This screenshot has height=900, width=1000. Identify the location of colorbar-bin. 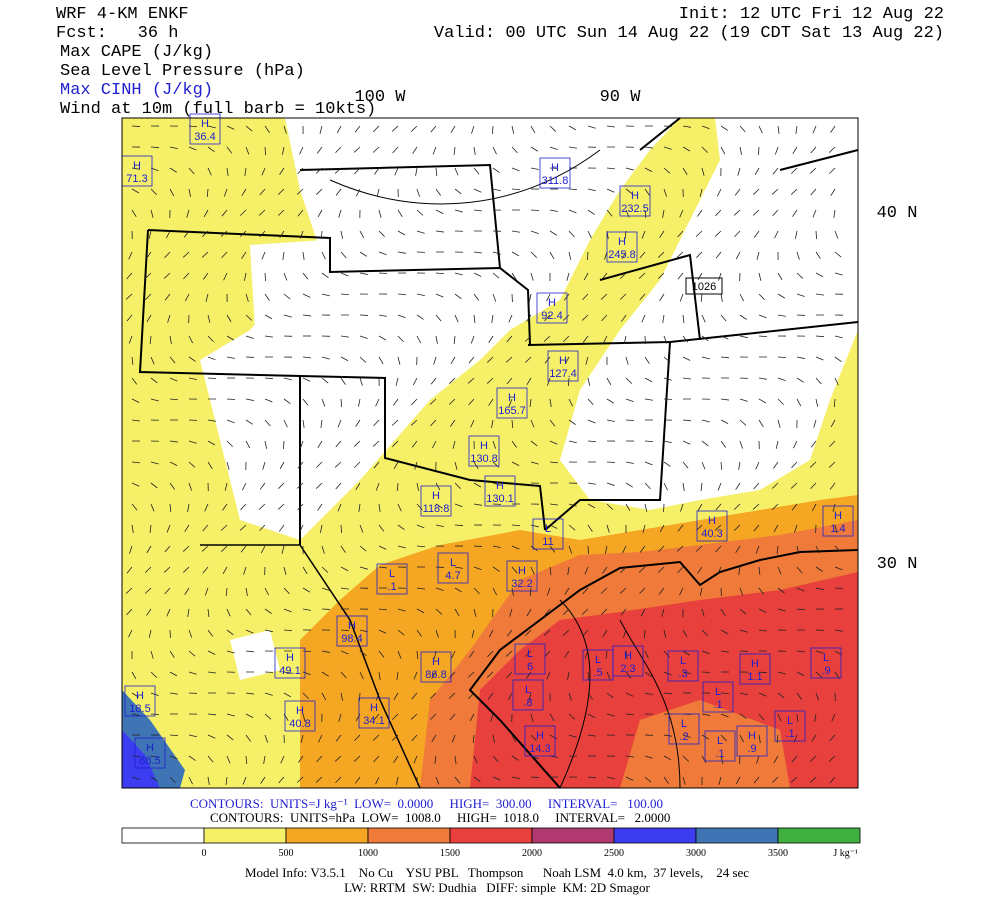
(819, 835).